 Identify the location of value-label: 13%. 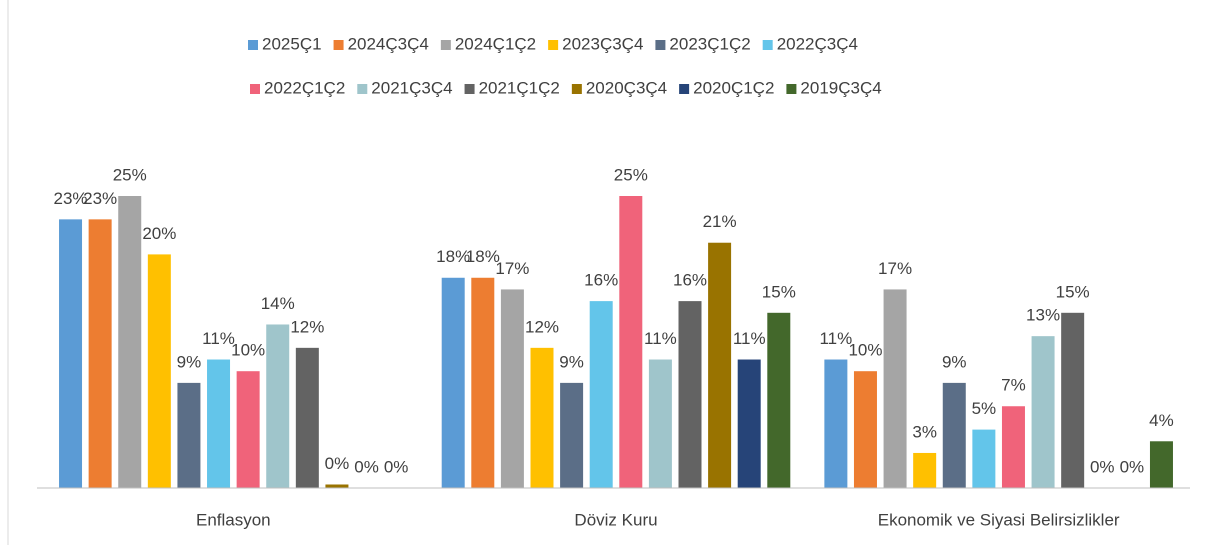
(1043, 315).